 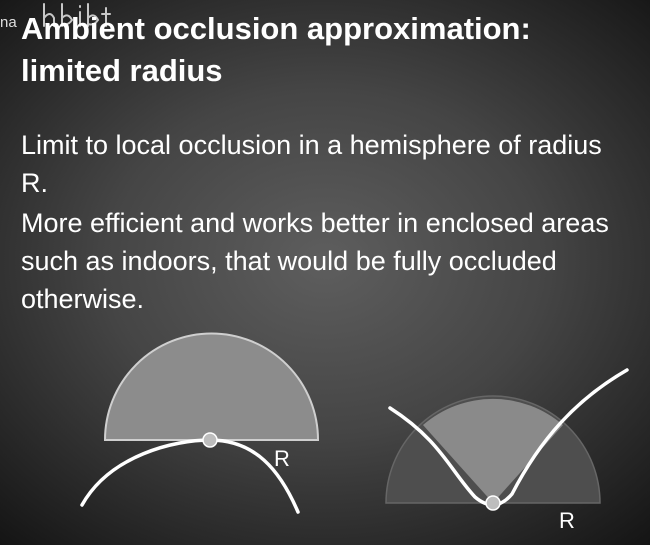 What do you see at coordinates (210, 440) in the screenshot?
I see `left-sample-point` at bounding box center [210, 440].